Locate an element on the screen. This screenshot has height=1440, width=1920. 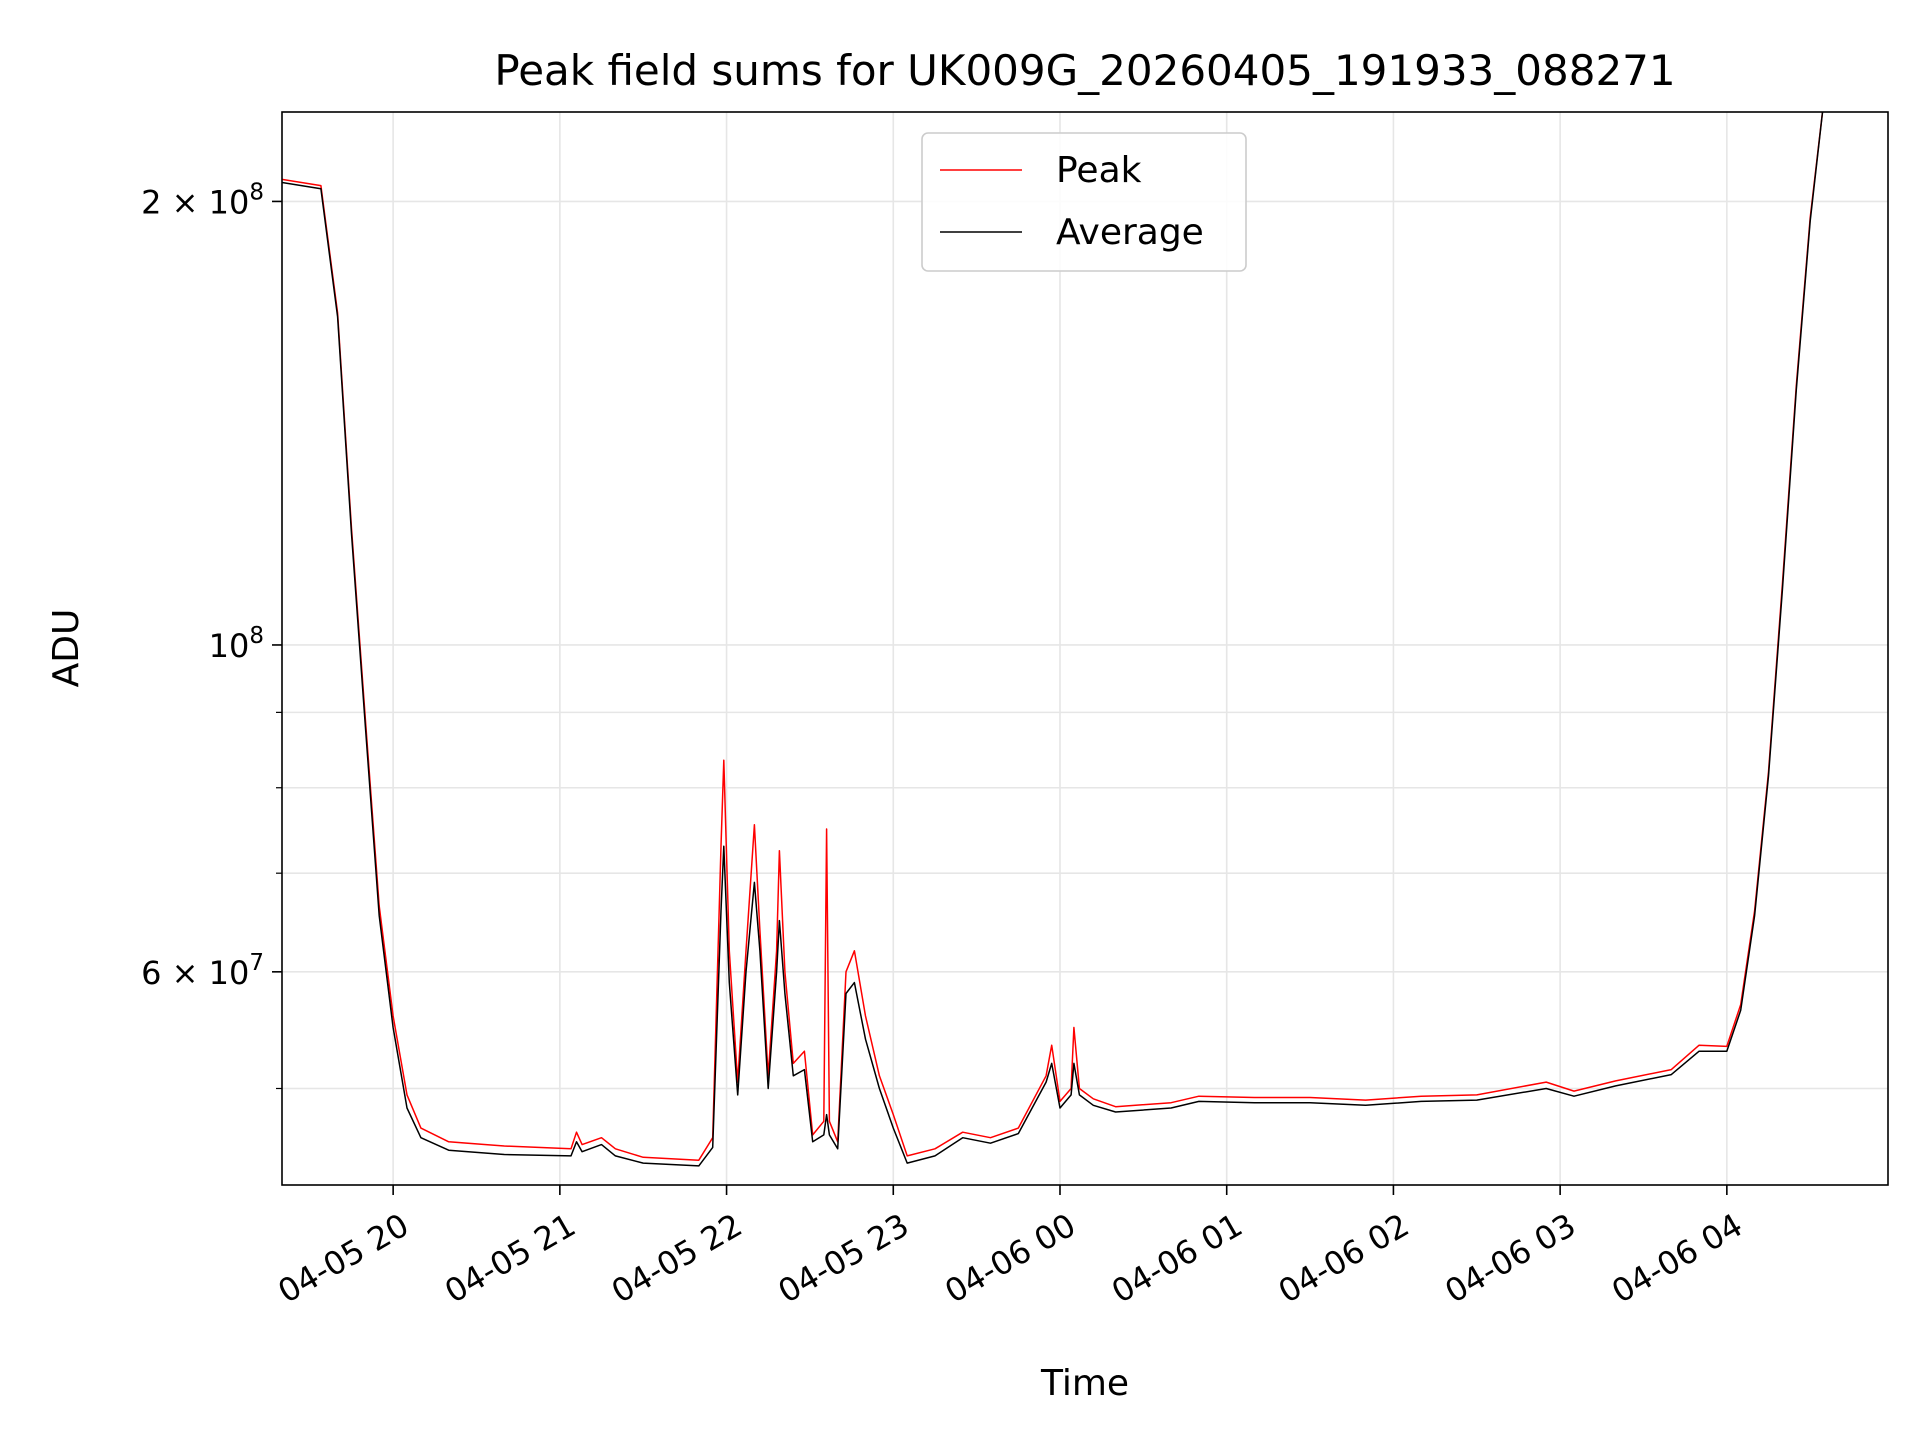
y-tick-label: 6 × 107 is located at coordinates (202, 971).